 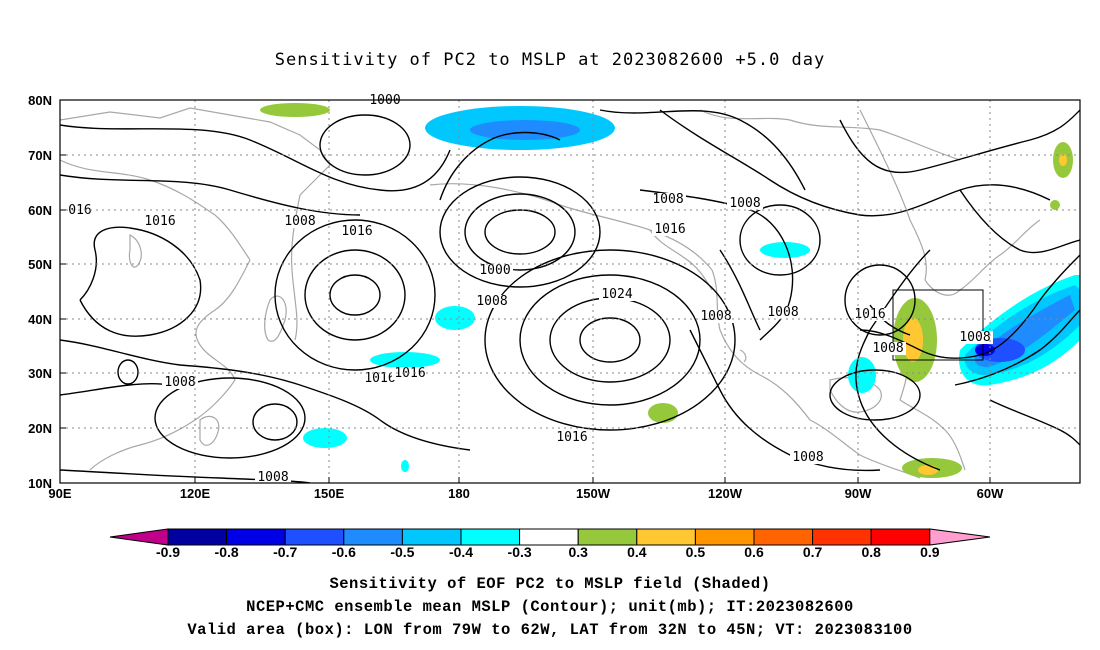 I want to click on colorbar-label: 0.6, so click(x=754, y=552).